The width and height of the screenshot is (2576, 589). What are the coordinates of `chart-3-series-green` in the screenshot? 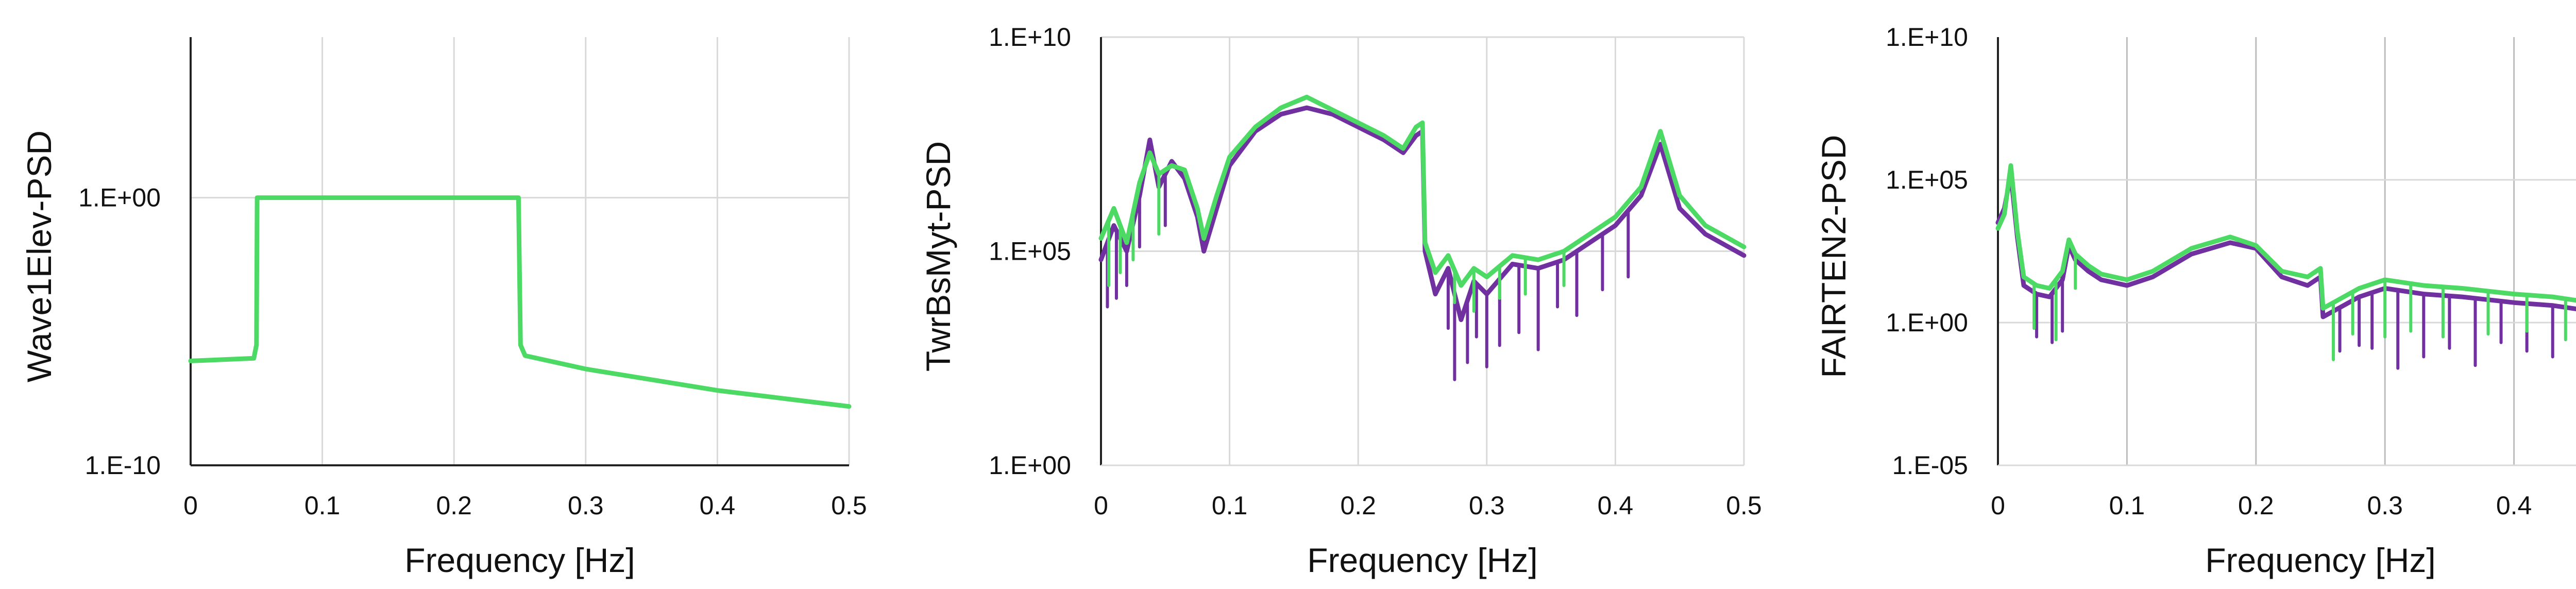 It's located at (2285, 237).